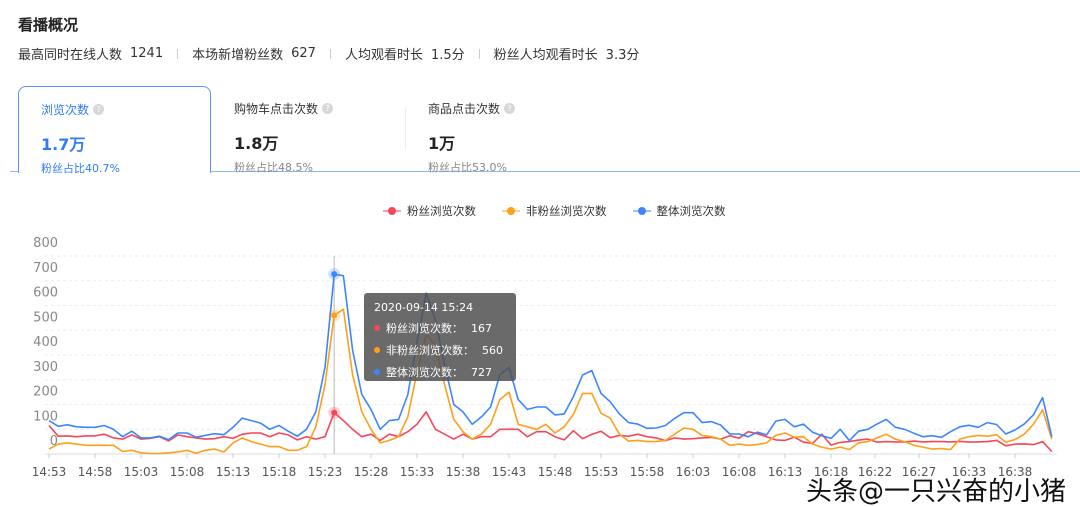 The width and height of the screenshot is (1080, 507). I want to click on x-tick-label: 16:27, so click(919, 472).